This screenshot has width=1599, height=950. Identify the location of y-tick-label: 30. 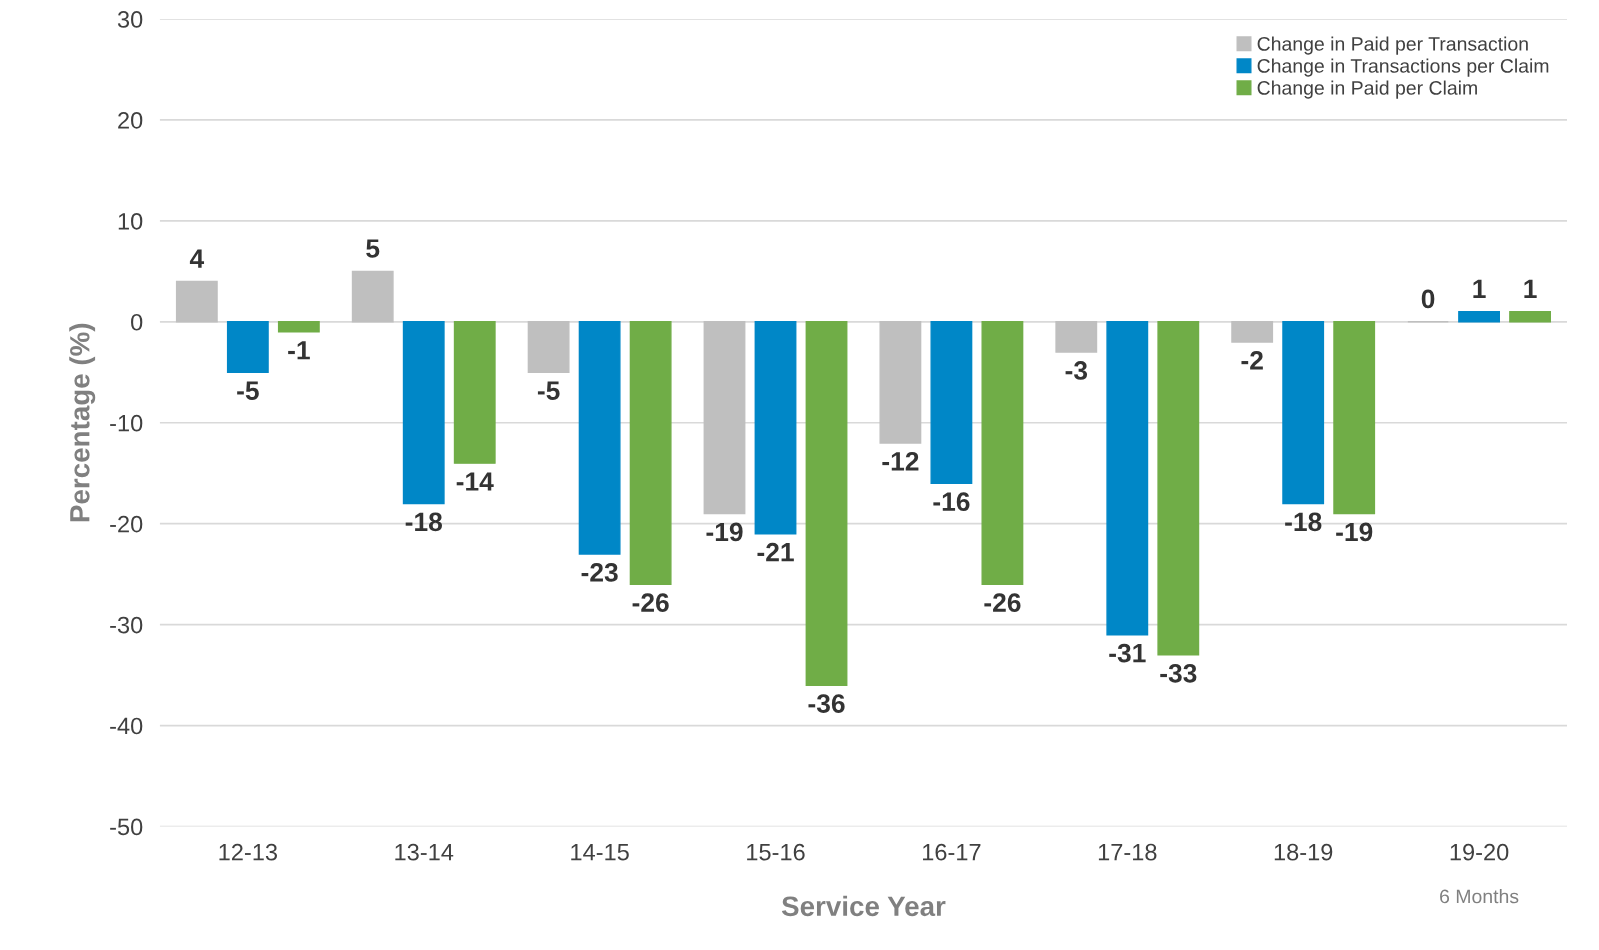
(130, 19).